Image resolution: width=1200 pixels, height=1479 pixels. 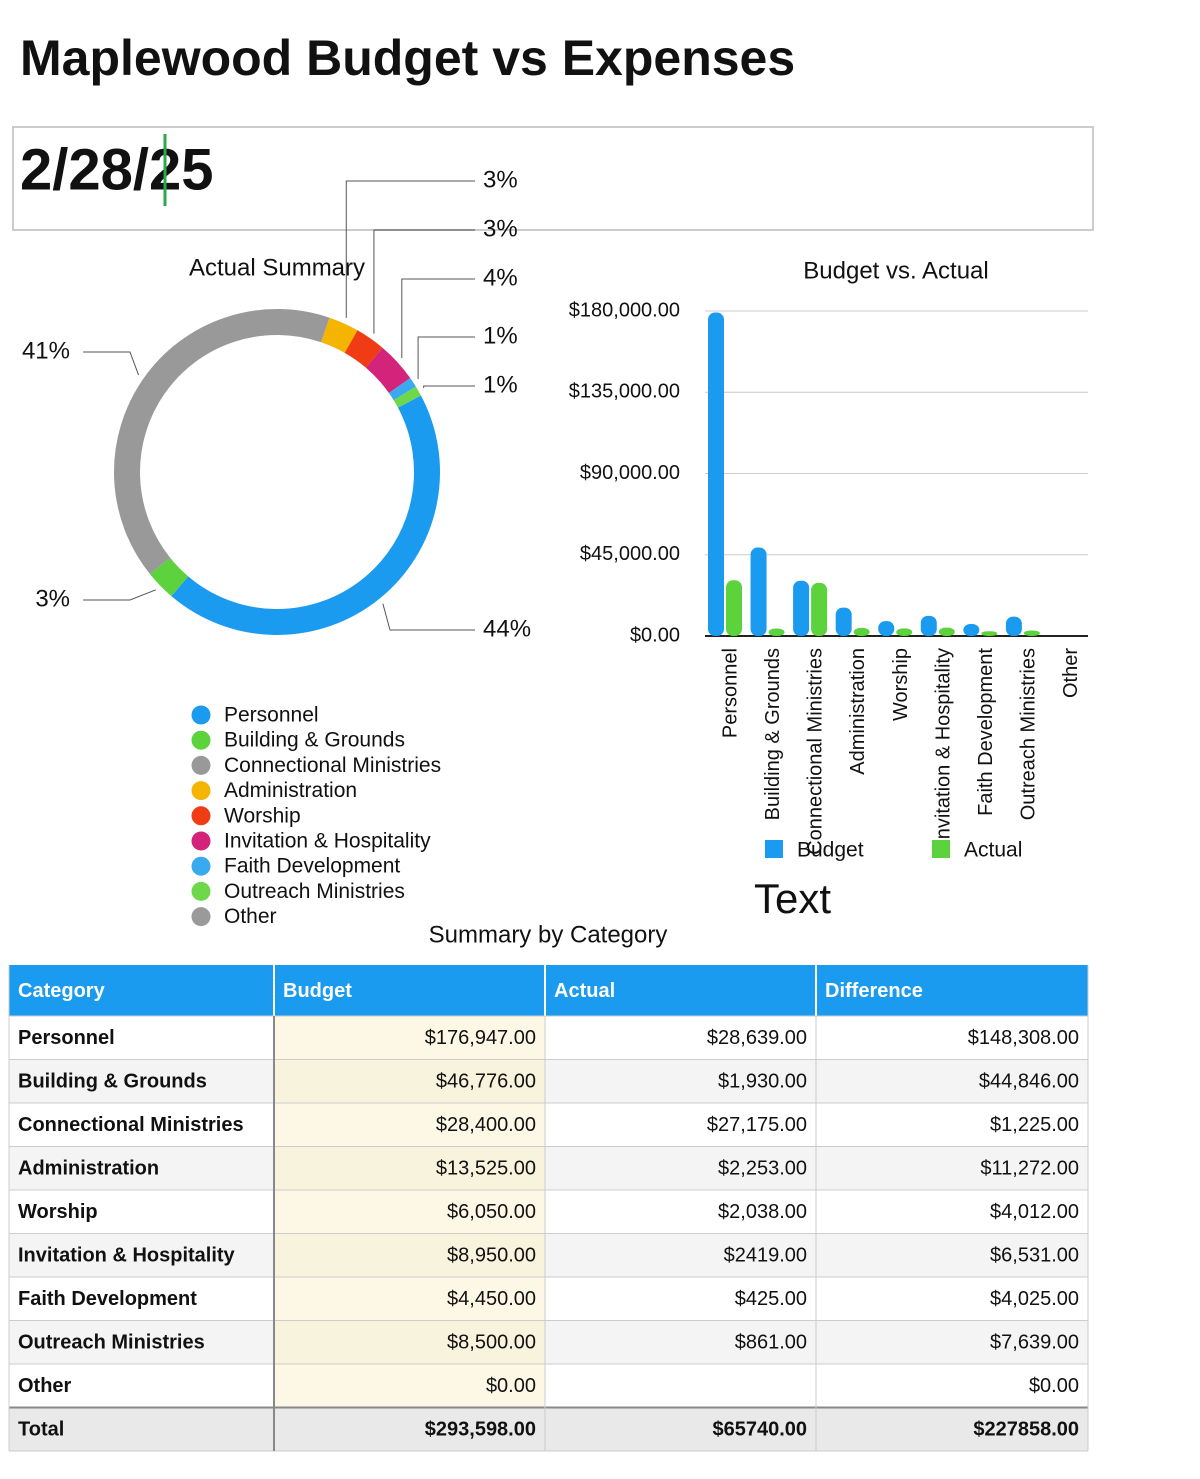 What do you see at coordinates (584, 991) in the screenshot?
I see `column-header: Actual` at bounding box center [584, 991].